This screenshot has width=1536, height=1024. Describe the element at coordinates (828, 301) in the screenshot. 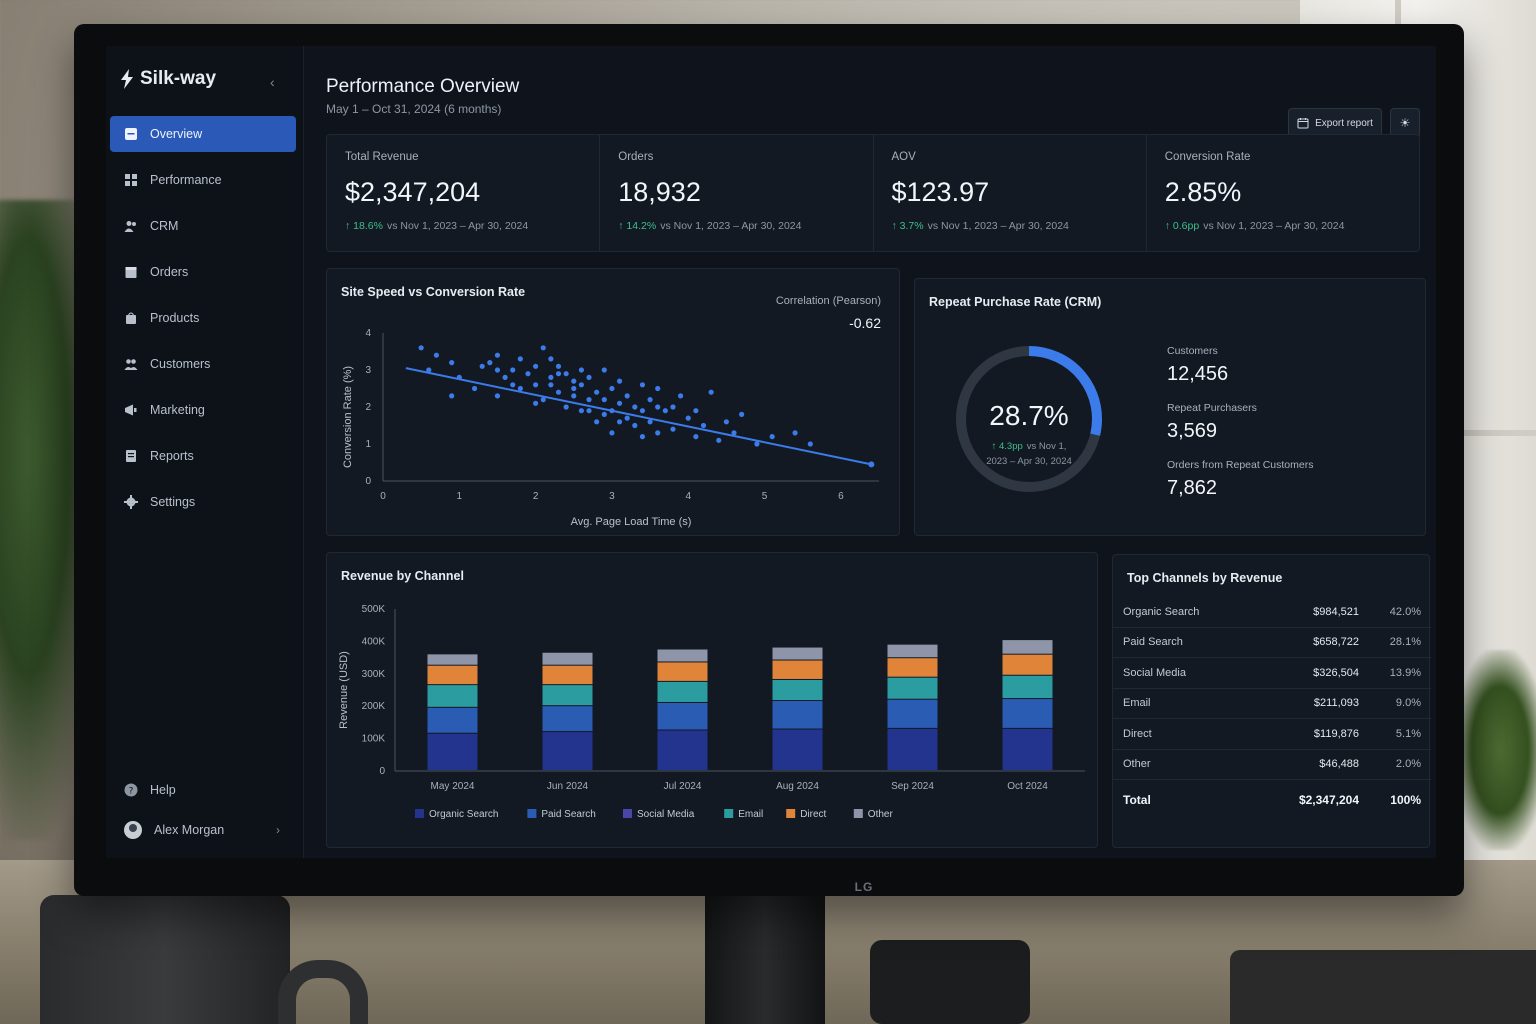

I see `correlation-label: Correlation (Pearson)` at that location.